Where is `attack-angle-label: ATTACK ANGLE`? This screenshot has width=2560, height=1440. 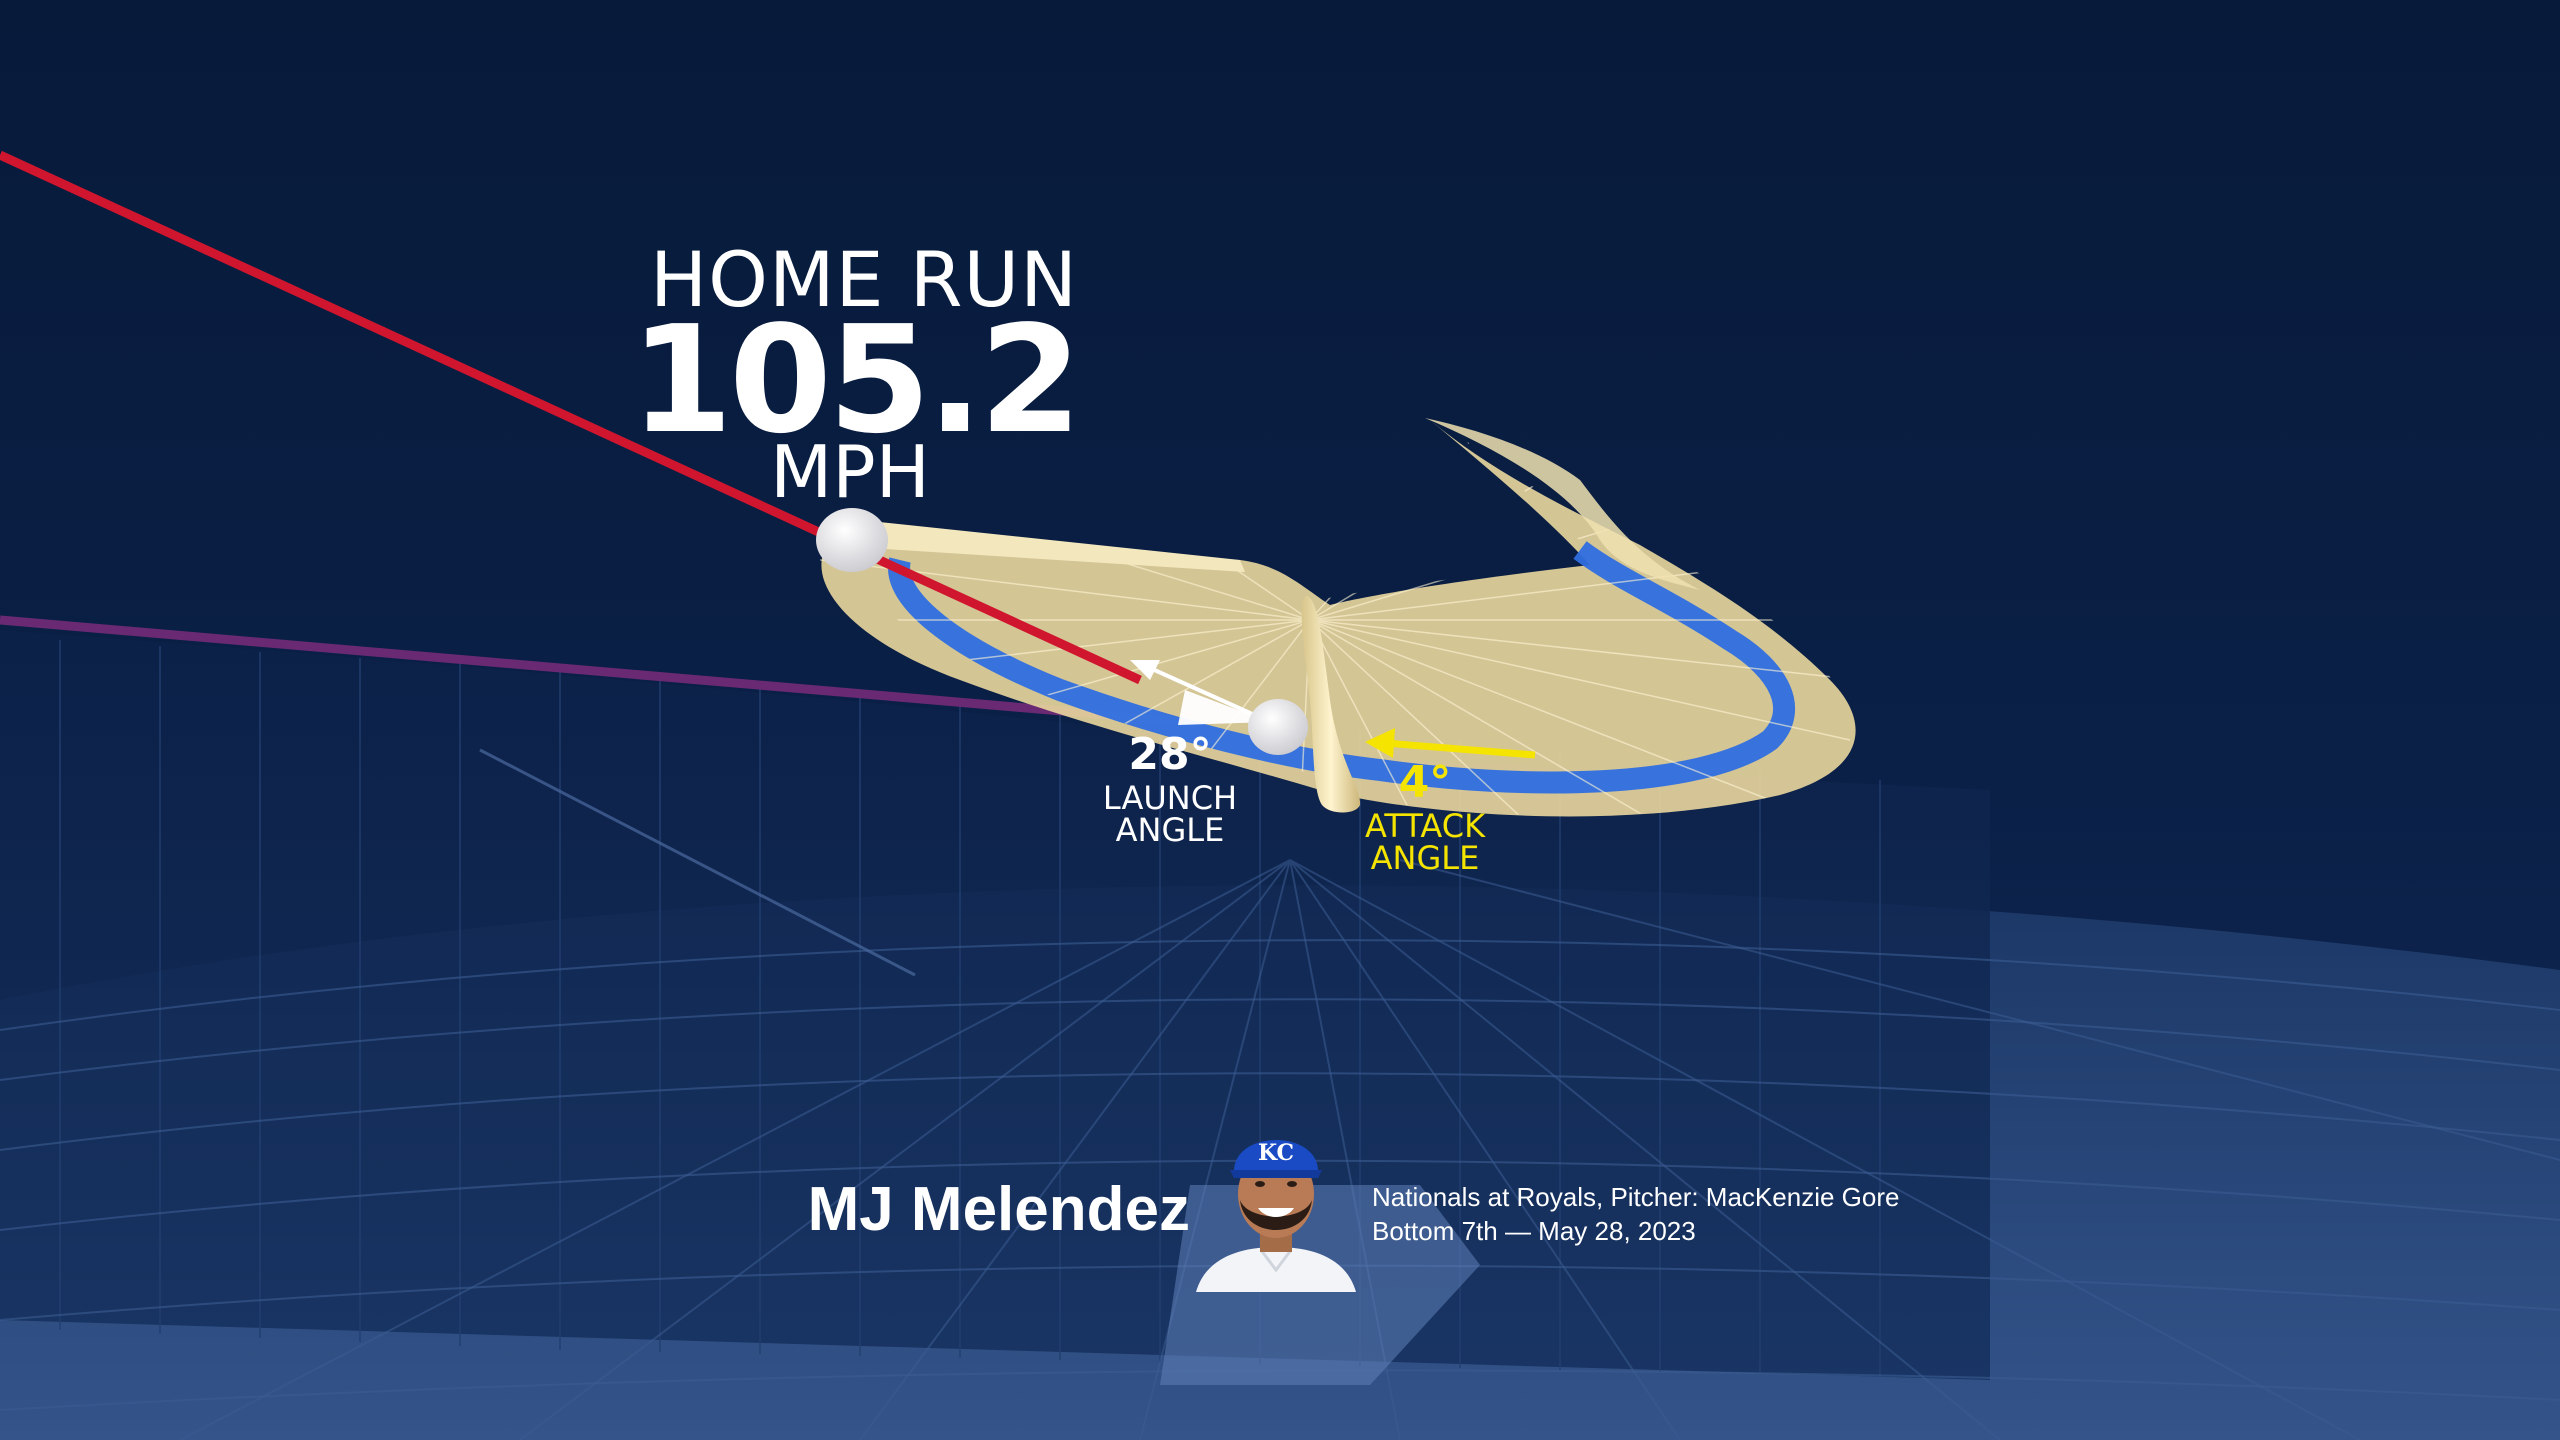
attack-angle-label: ATTACK ANGLE is located at coordinates (1425, 842).